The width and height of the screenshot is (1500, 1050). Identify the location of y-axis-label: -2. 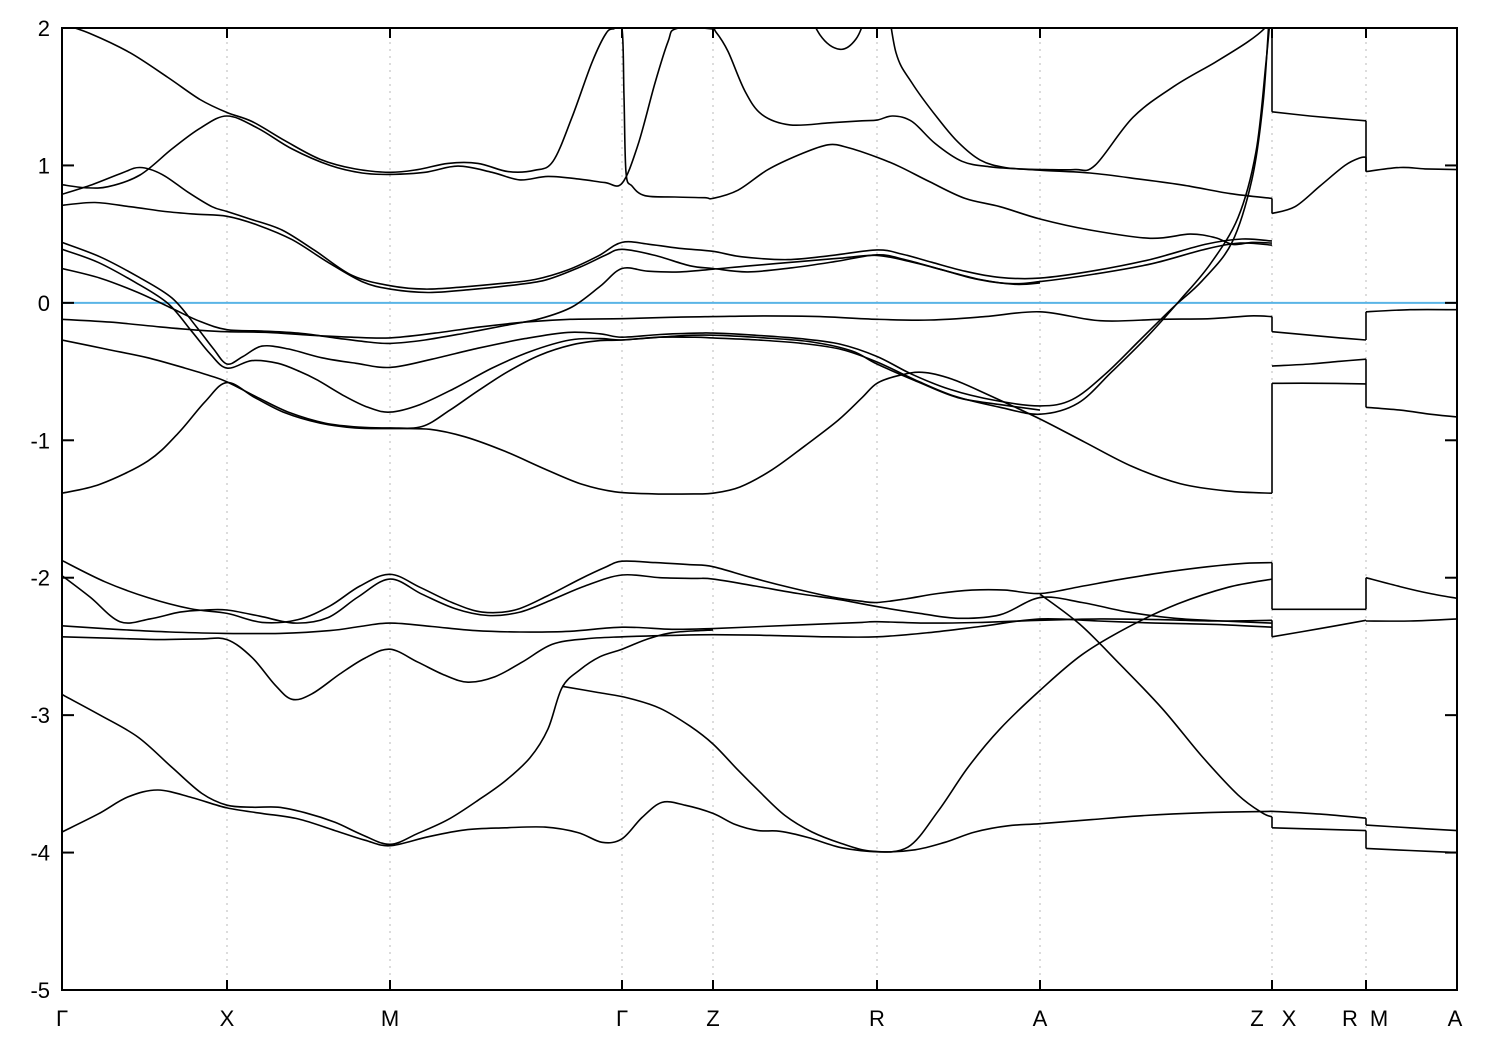
(40, 578).